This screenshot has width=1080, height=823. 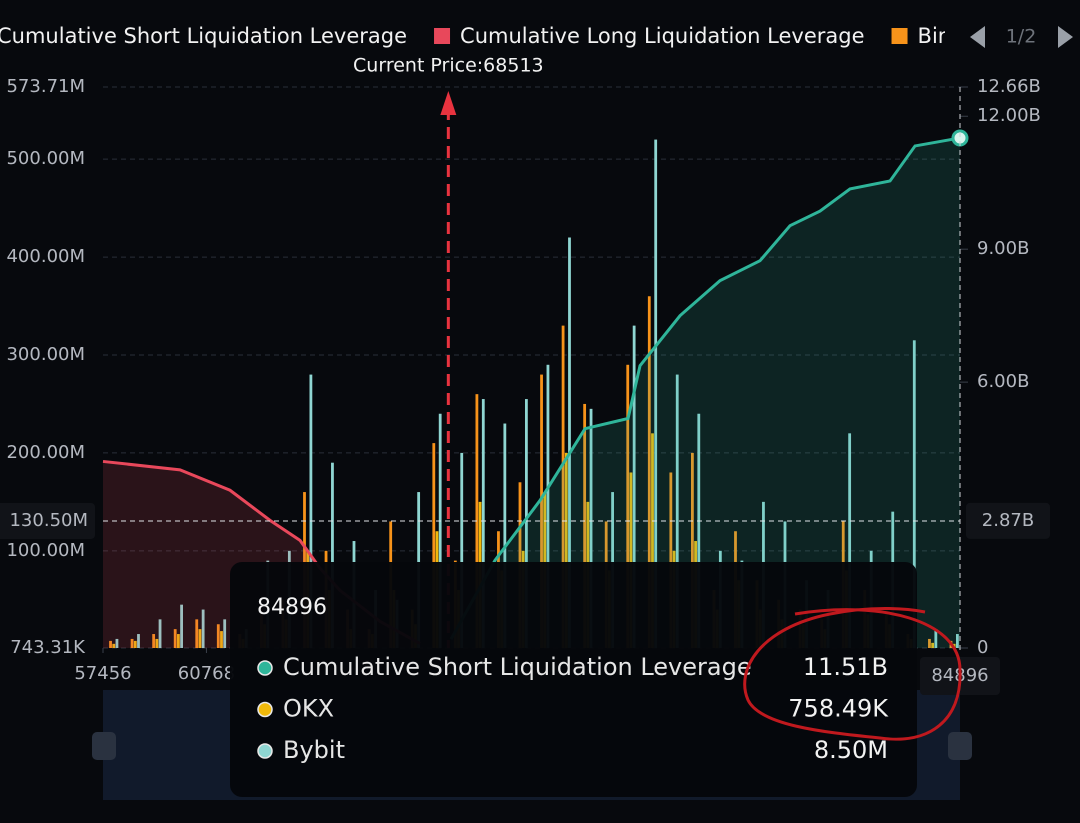 I want to click on y-tick-label: 100.00M, so click(x=45, y=550).